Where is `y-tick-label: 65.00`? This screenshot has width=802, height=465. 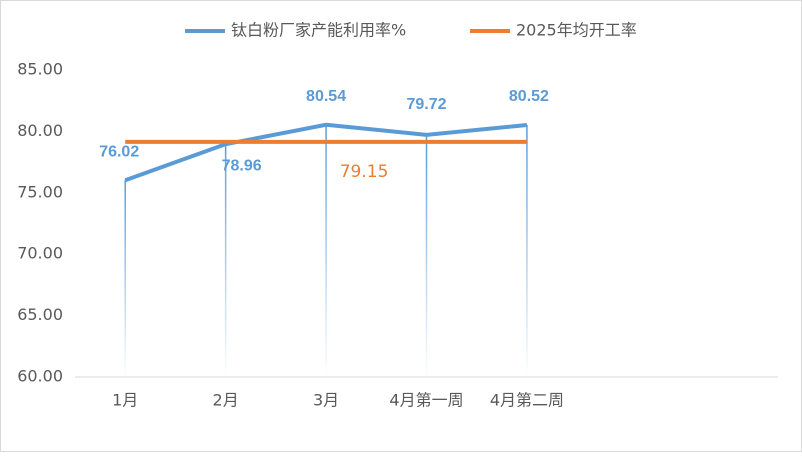 y-tick-label: 65.00 is located at coordinates (40, 314).